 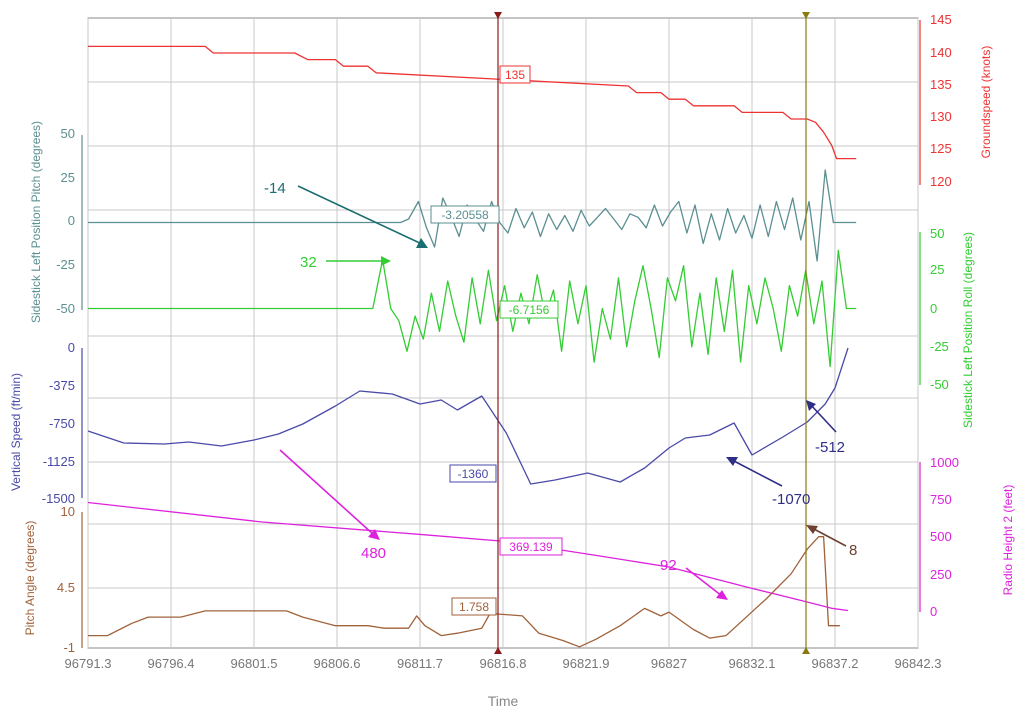 I want to click on pitch-tick-label: 25, so click(x=68, y=177).